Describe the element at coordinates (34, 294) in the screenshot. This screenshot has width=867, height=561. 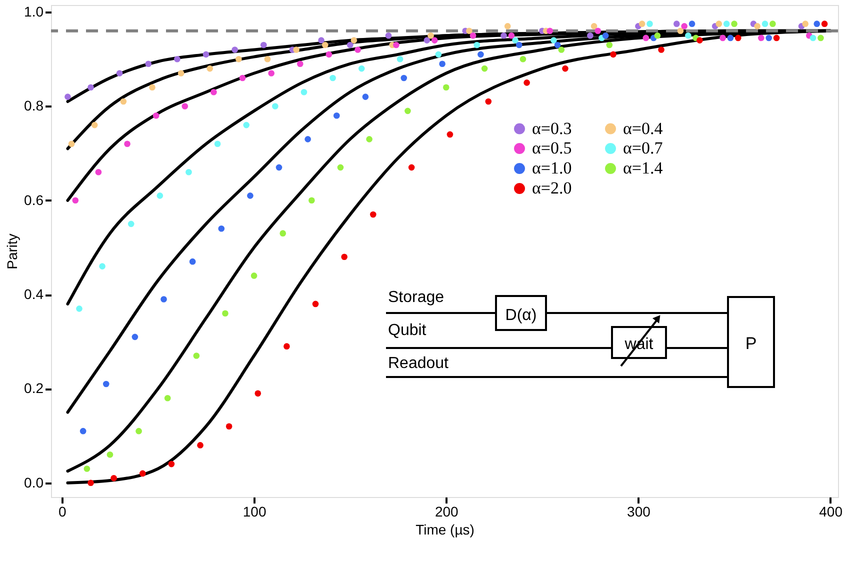
I see `y-tick-label: 0.4` at that location.